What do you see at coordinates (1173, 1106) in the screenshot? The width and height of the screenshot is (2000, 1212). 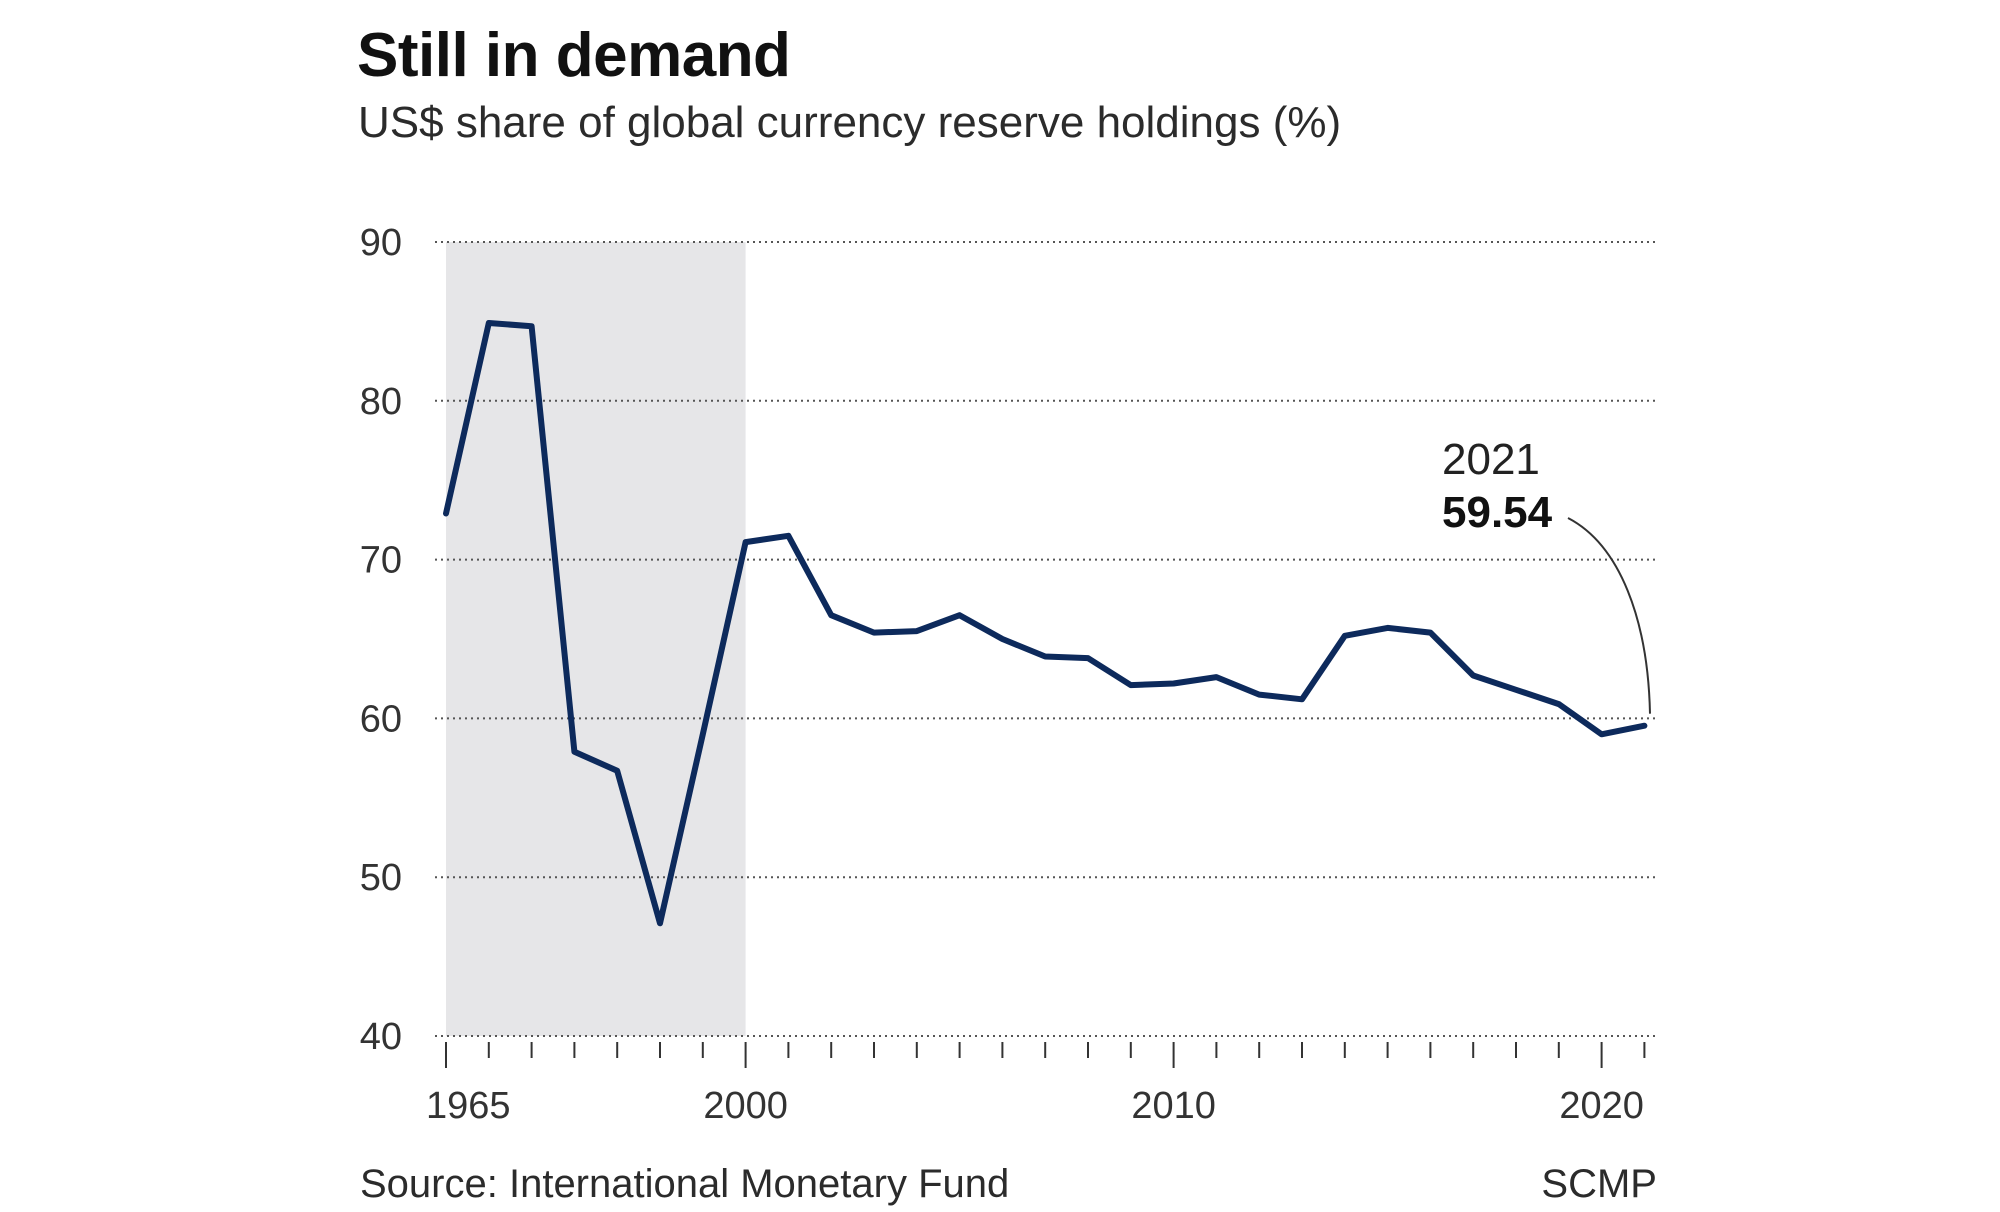 I see `x-tick-label: 2010` at bounding box center [1173, 1106].